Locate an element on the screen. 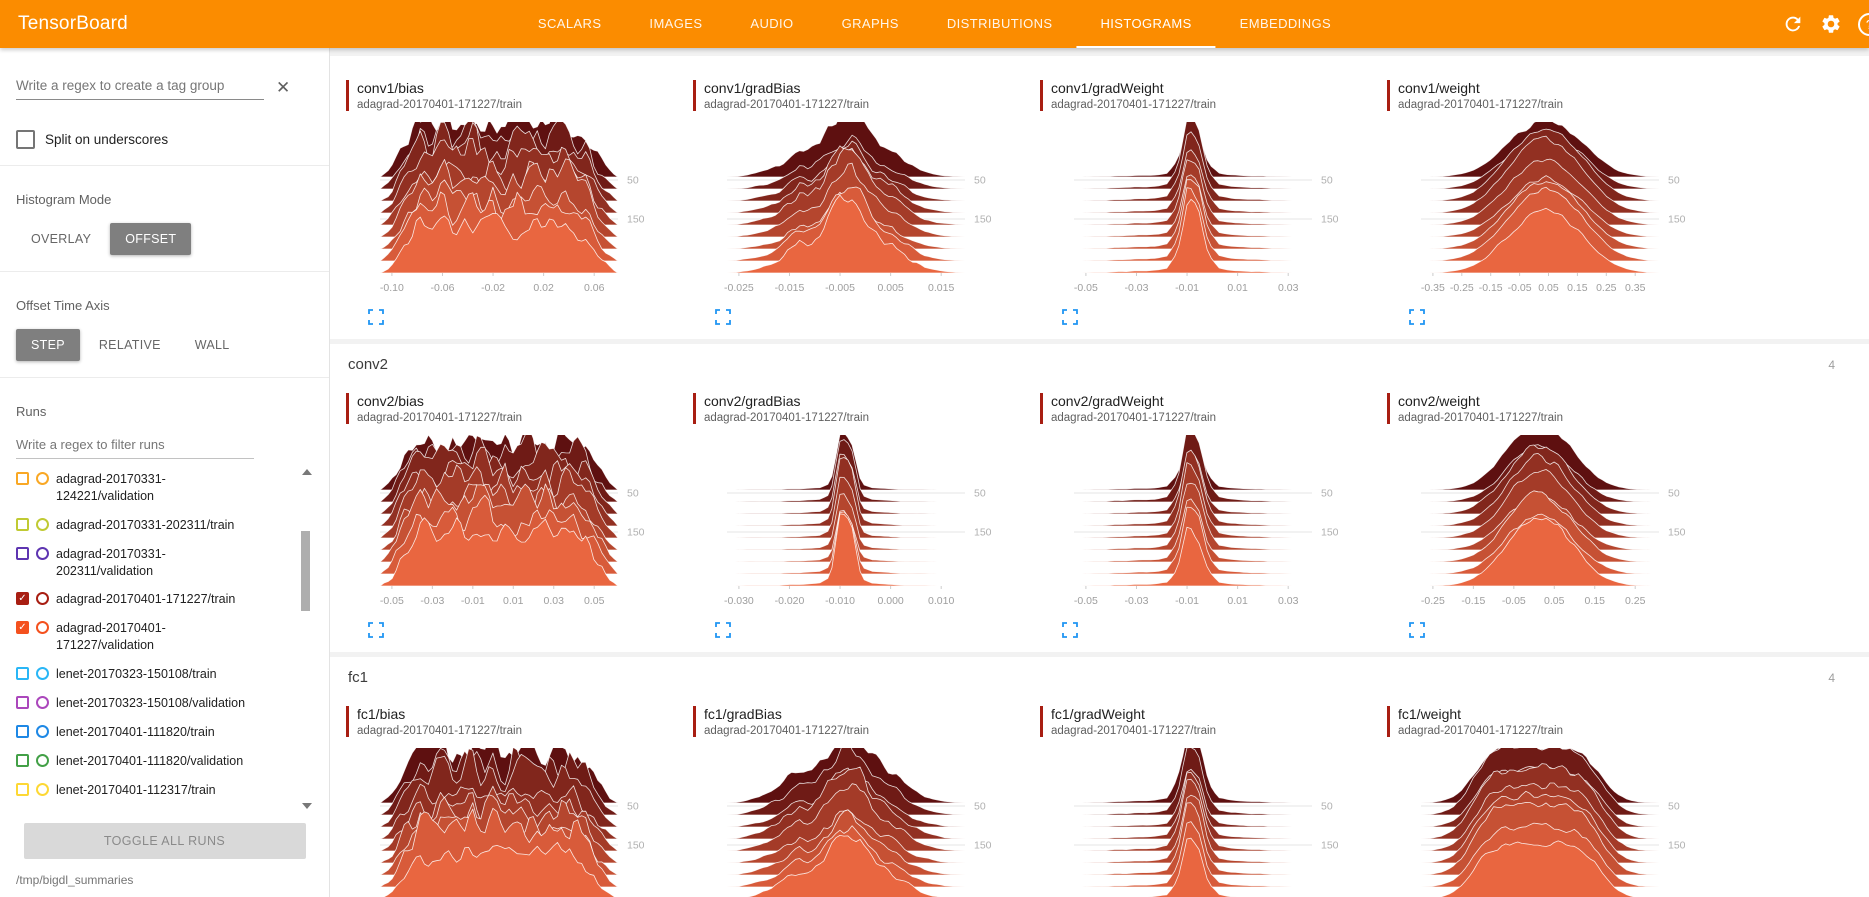  chart-titles: conv1/bias adagrad-20170401-171227/train is located at coordinates (439, 95).